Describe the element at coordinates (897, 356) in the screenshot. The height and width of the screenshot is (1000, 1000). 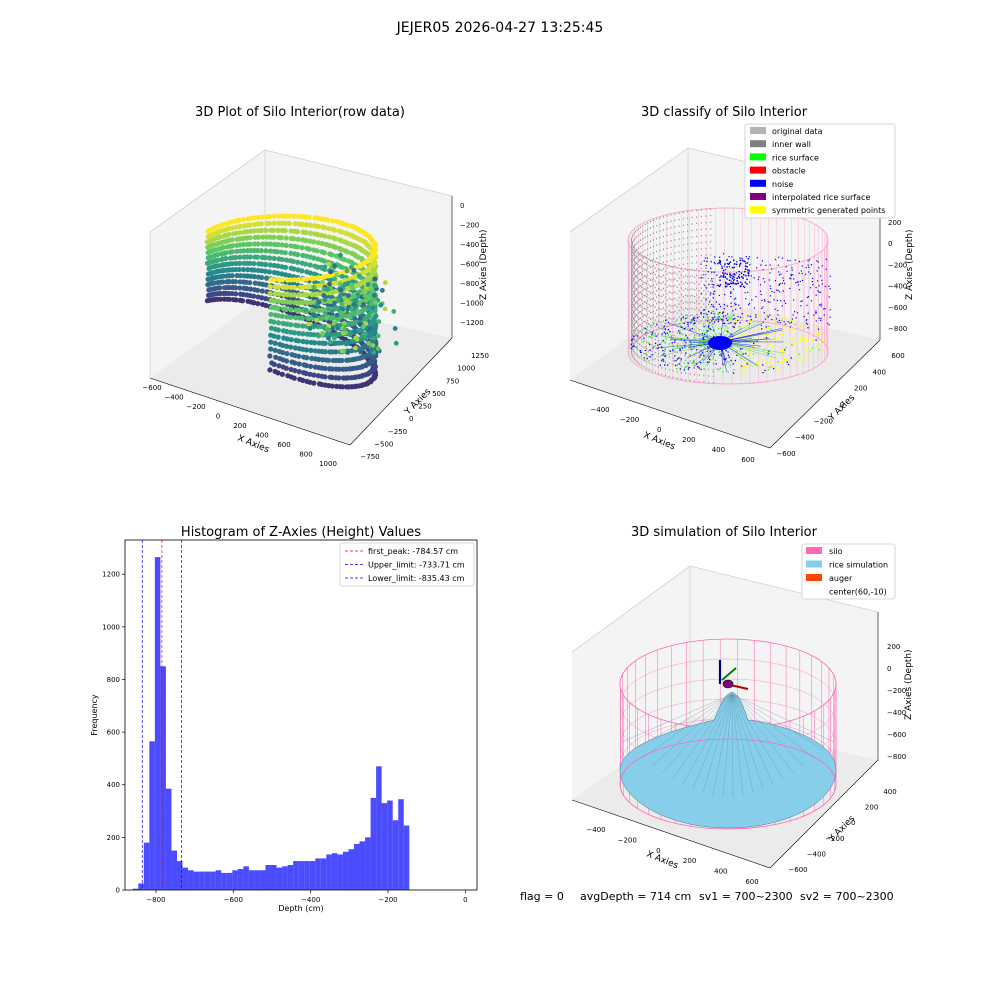
I see `undefined-tick-label: 600` at that location.